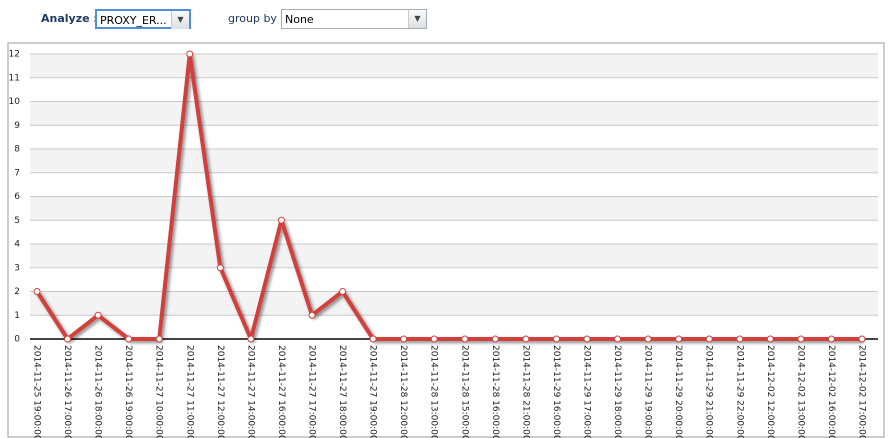  I want to click on x-tick-label: 2014-12-02 12:00:00, so click(770, 391).